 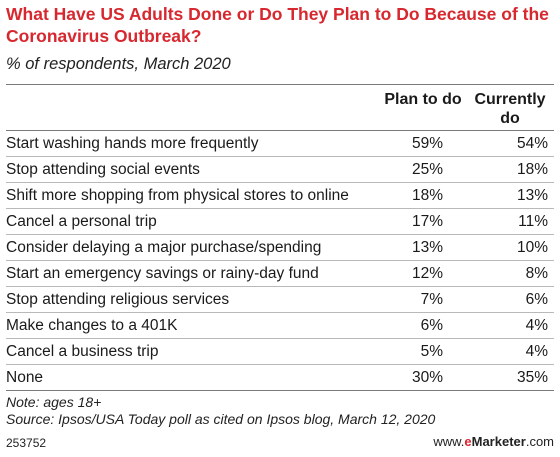 What do you see at coordinates (532, 169) in the screenshot?
I see `current-value: 18%` at bounding box center [532, 169].